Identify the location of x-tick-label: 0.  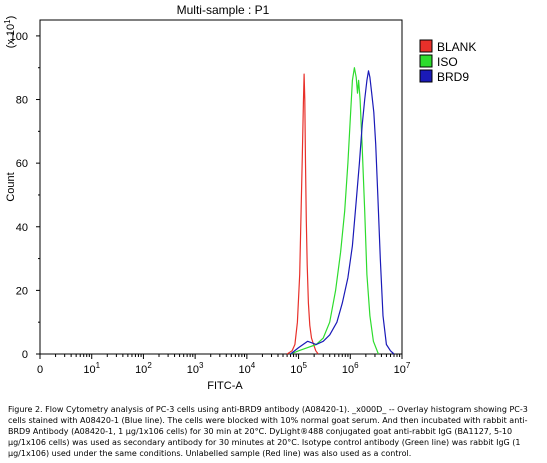
(40, 370).